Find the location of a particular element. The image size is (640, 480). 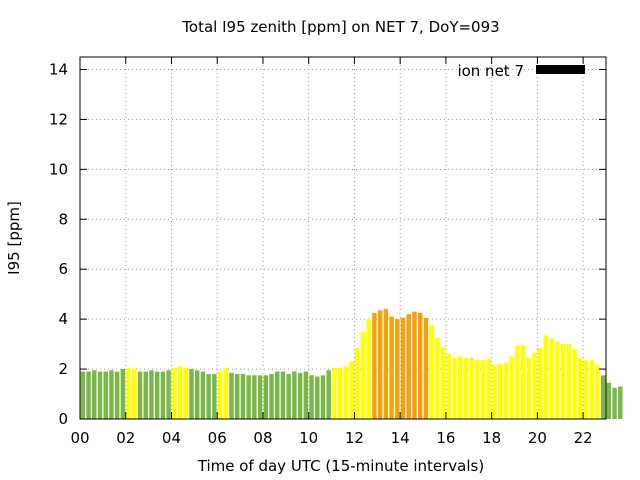

x-tick-label: 00 is located at coordinates (79, 438).